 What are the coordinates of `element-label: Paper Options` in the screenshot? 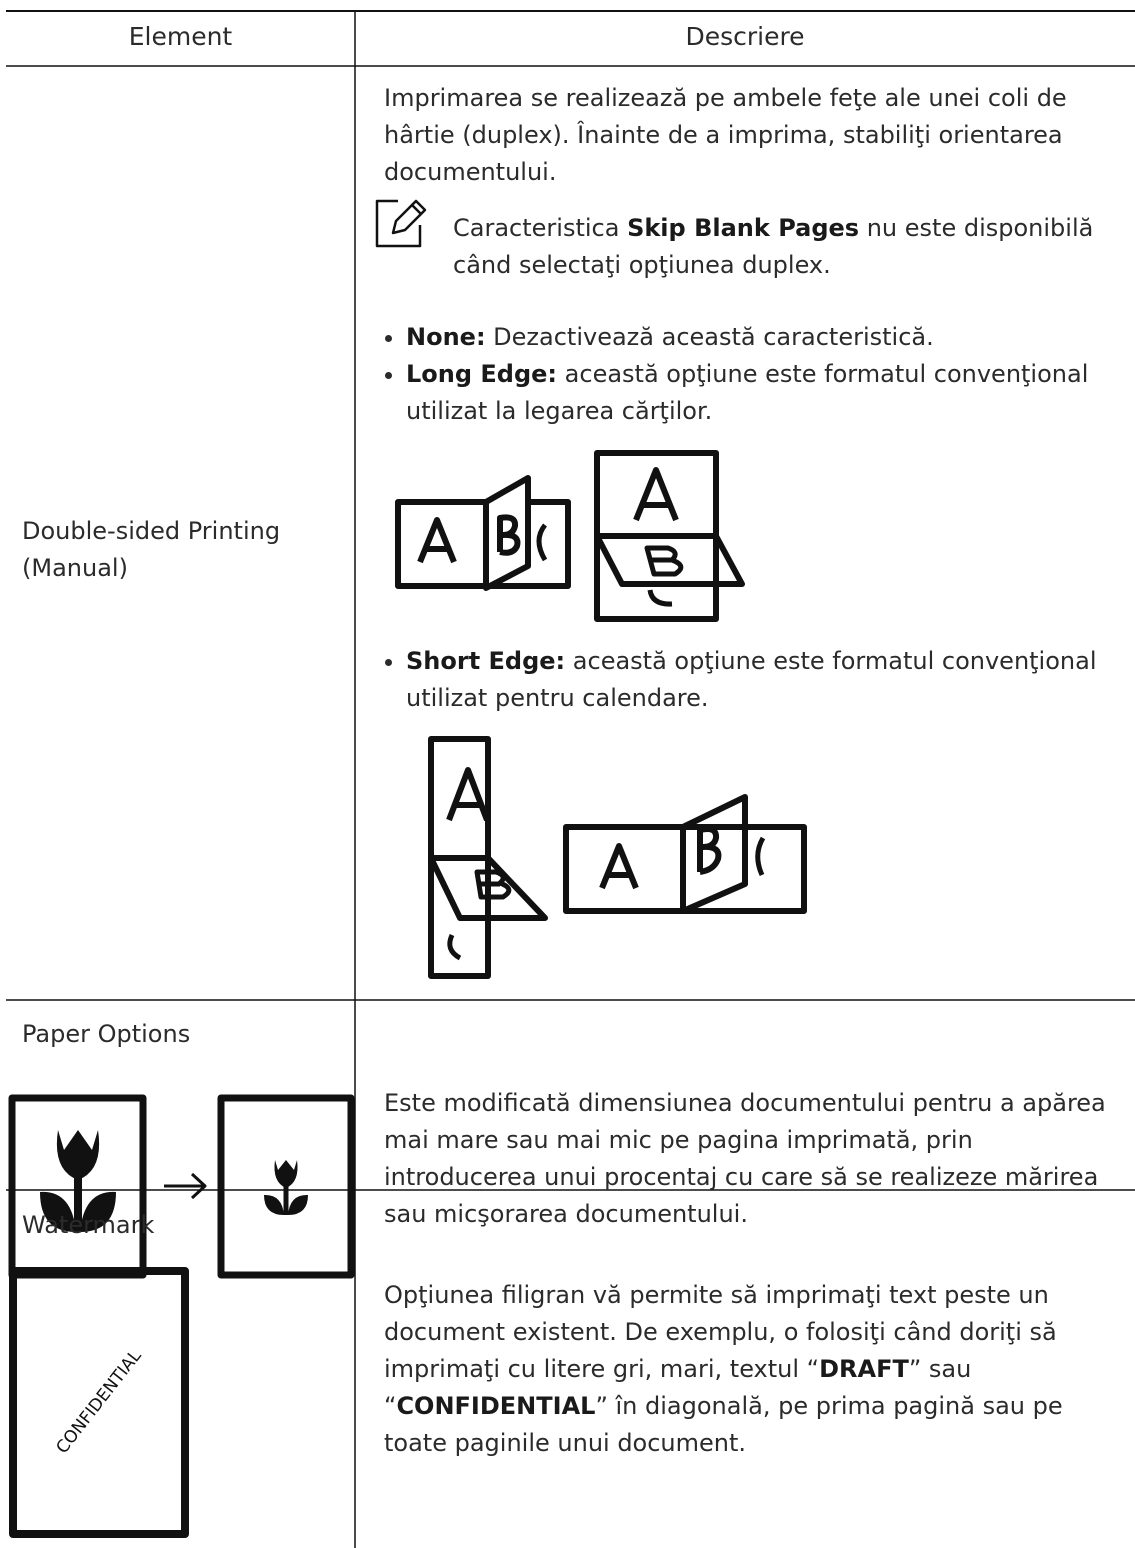 It's located at (106, 1034).